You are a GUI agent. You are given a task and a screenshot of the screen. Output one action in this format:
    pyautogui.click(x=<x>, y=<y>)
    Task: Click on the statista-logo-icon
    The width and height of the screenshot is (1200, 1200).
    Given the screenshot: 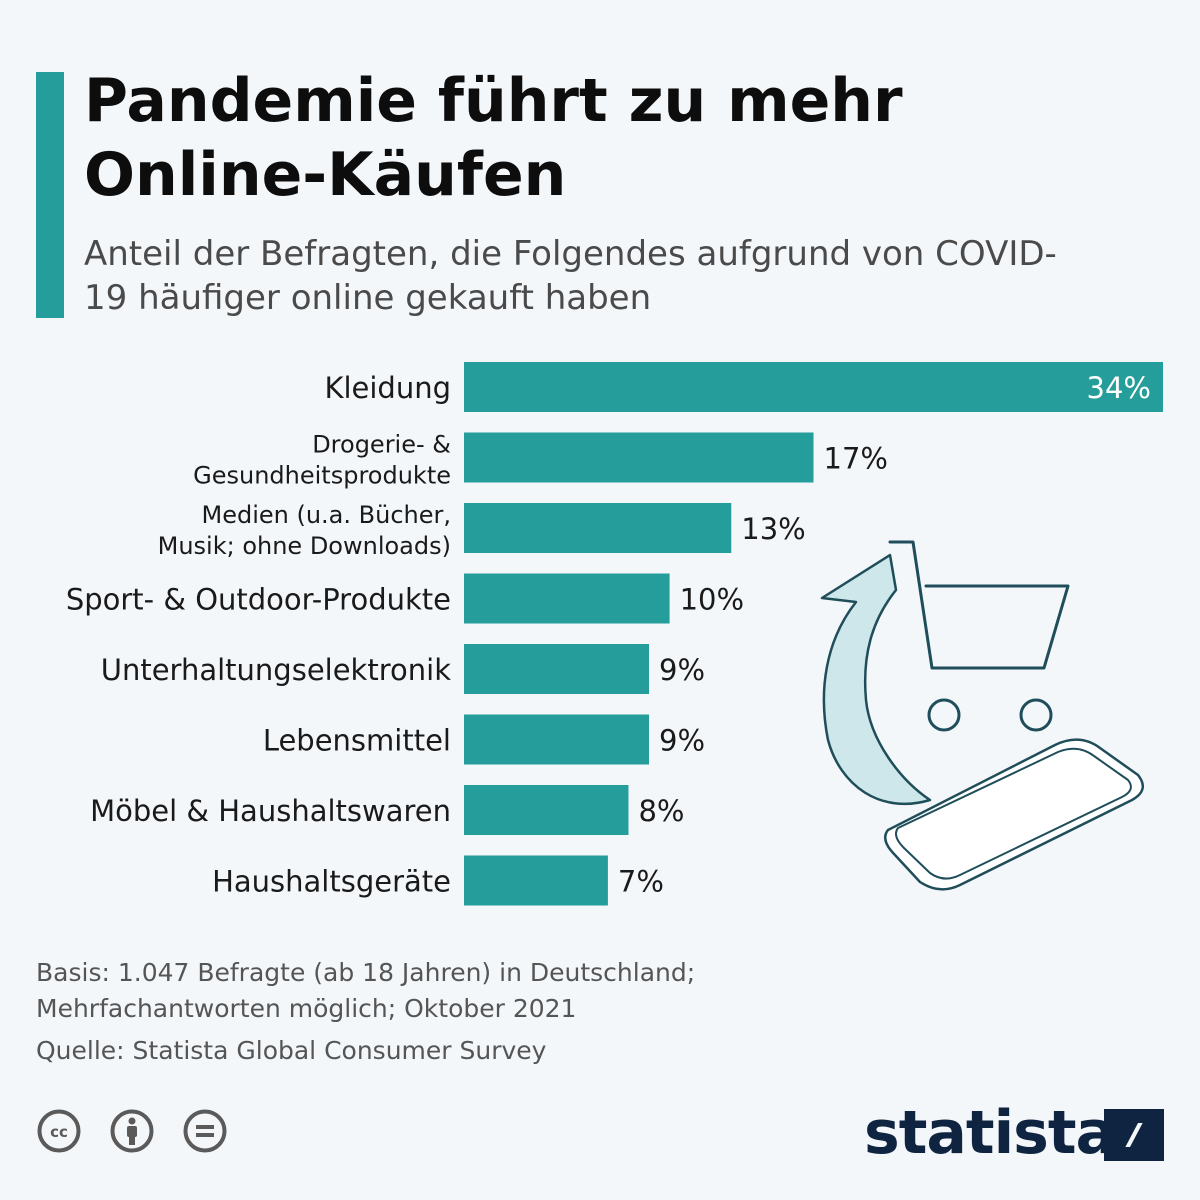 What is the action you would take?
    pyautogui.click(x=1134, y=1135)
    